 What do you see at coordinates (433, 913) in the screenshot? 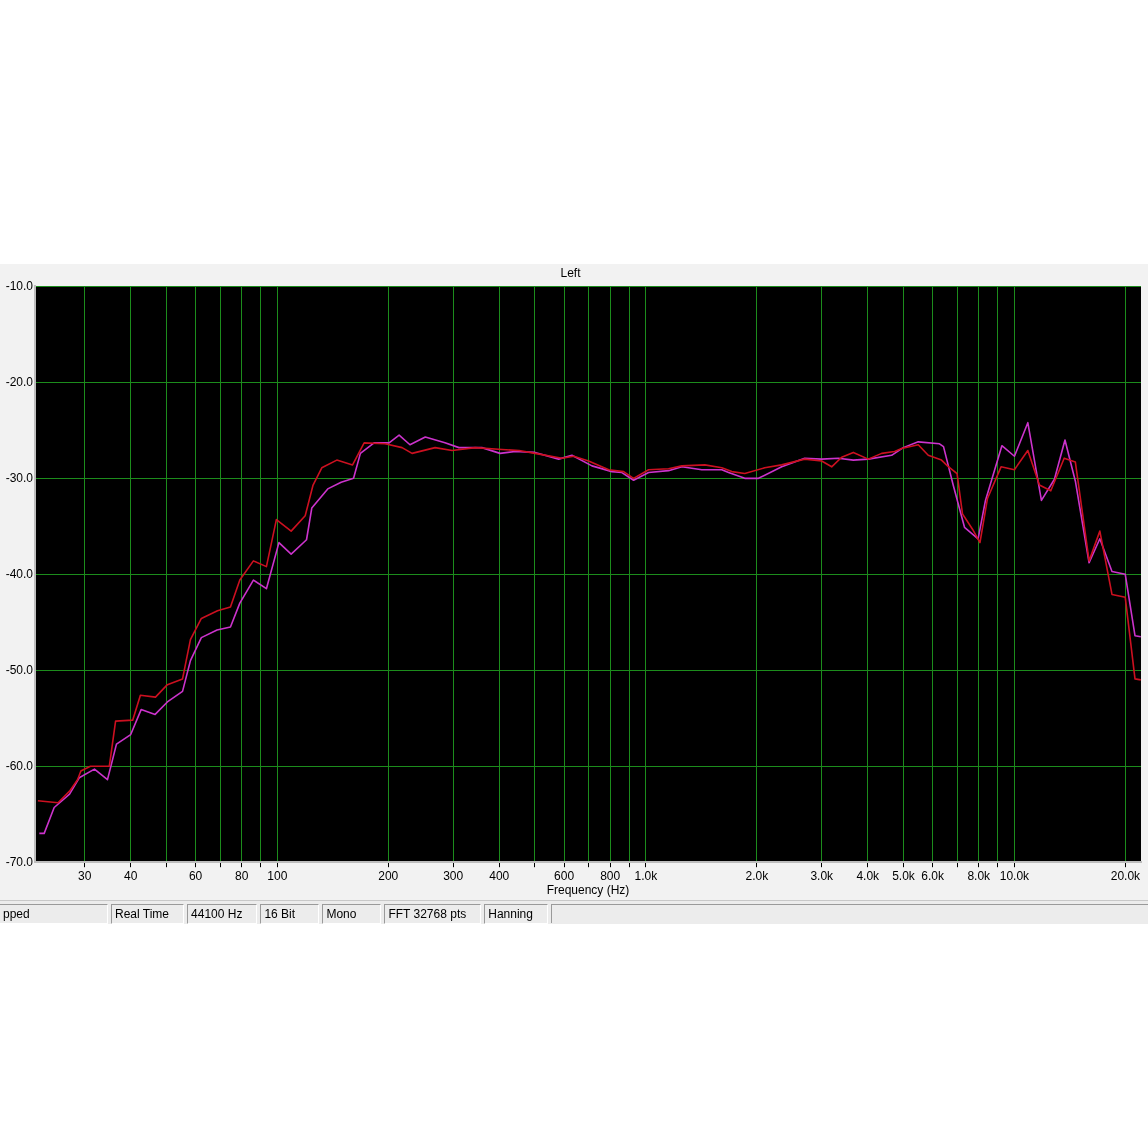
I see `text: FFT 32768 pts` at bounding box center [433, 913].